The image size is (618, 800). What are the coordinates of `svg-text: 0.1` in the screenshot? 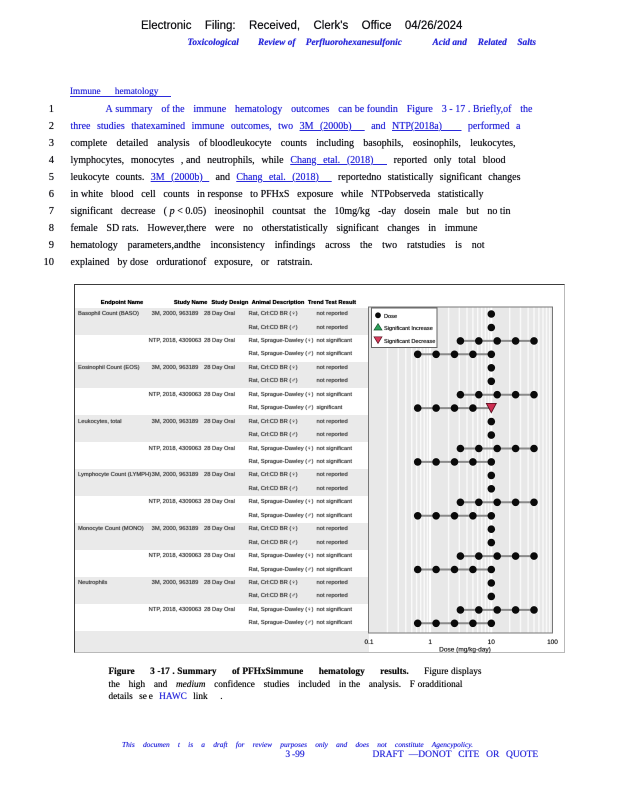 It's located at (368, 642).